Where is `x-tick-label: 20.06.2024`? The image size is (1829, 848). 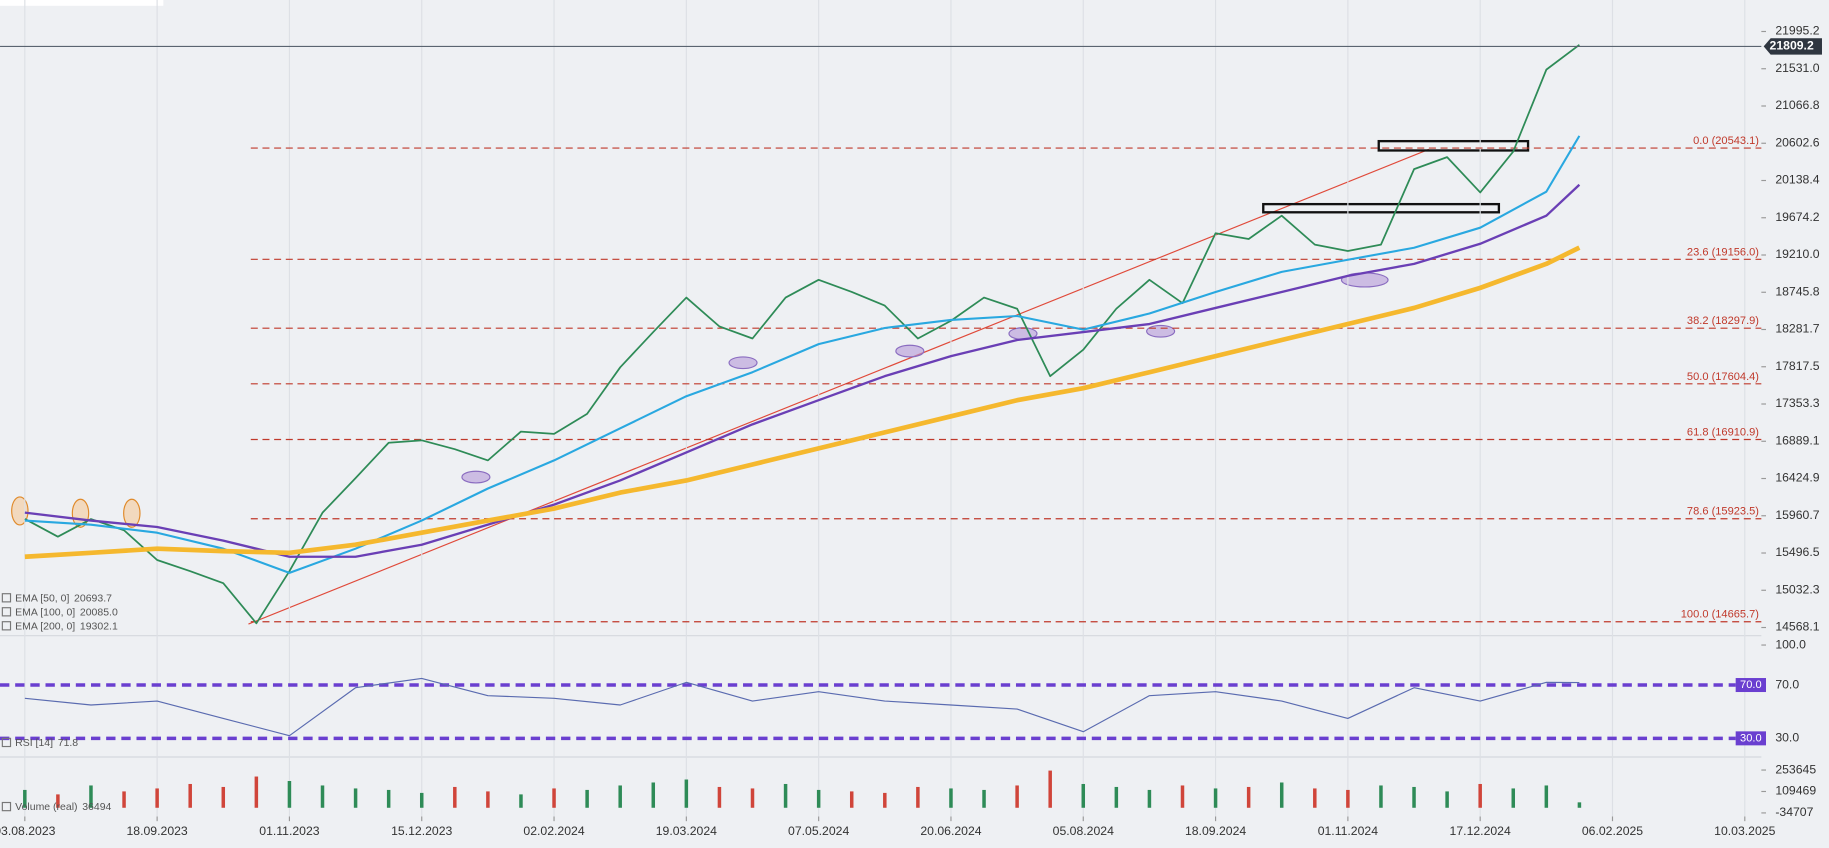
x-tick-label: 20.06.2024 is located at coordinates (950, 831).